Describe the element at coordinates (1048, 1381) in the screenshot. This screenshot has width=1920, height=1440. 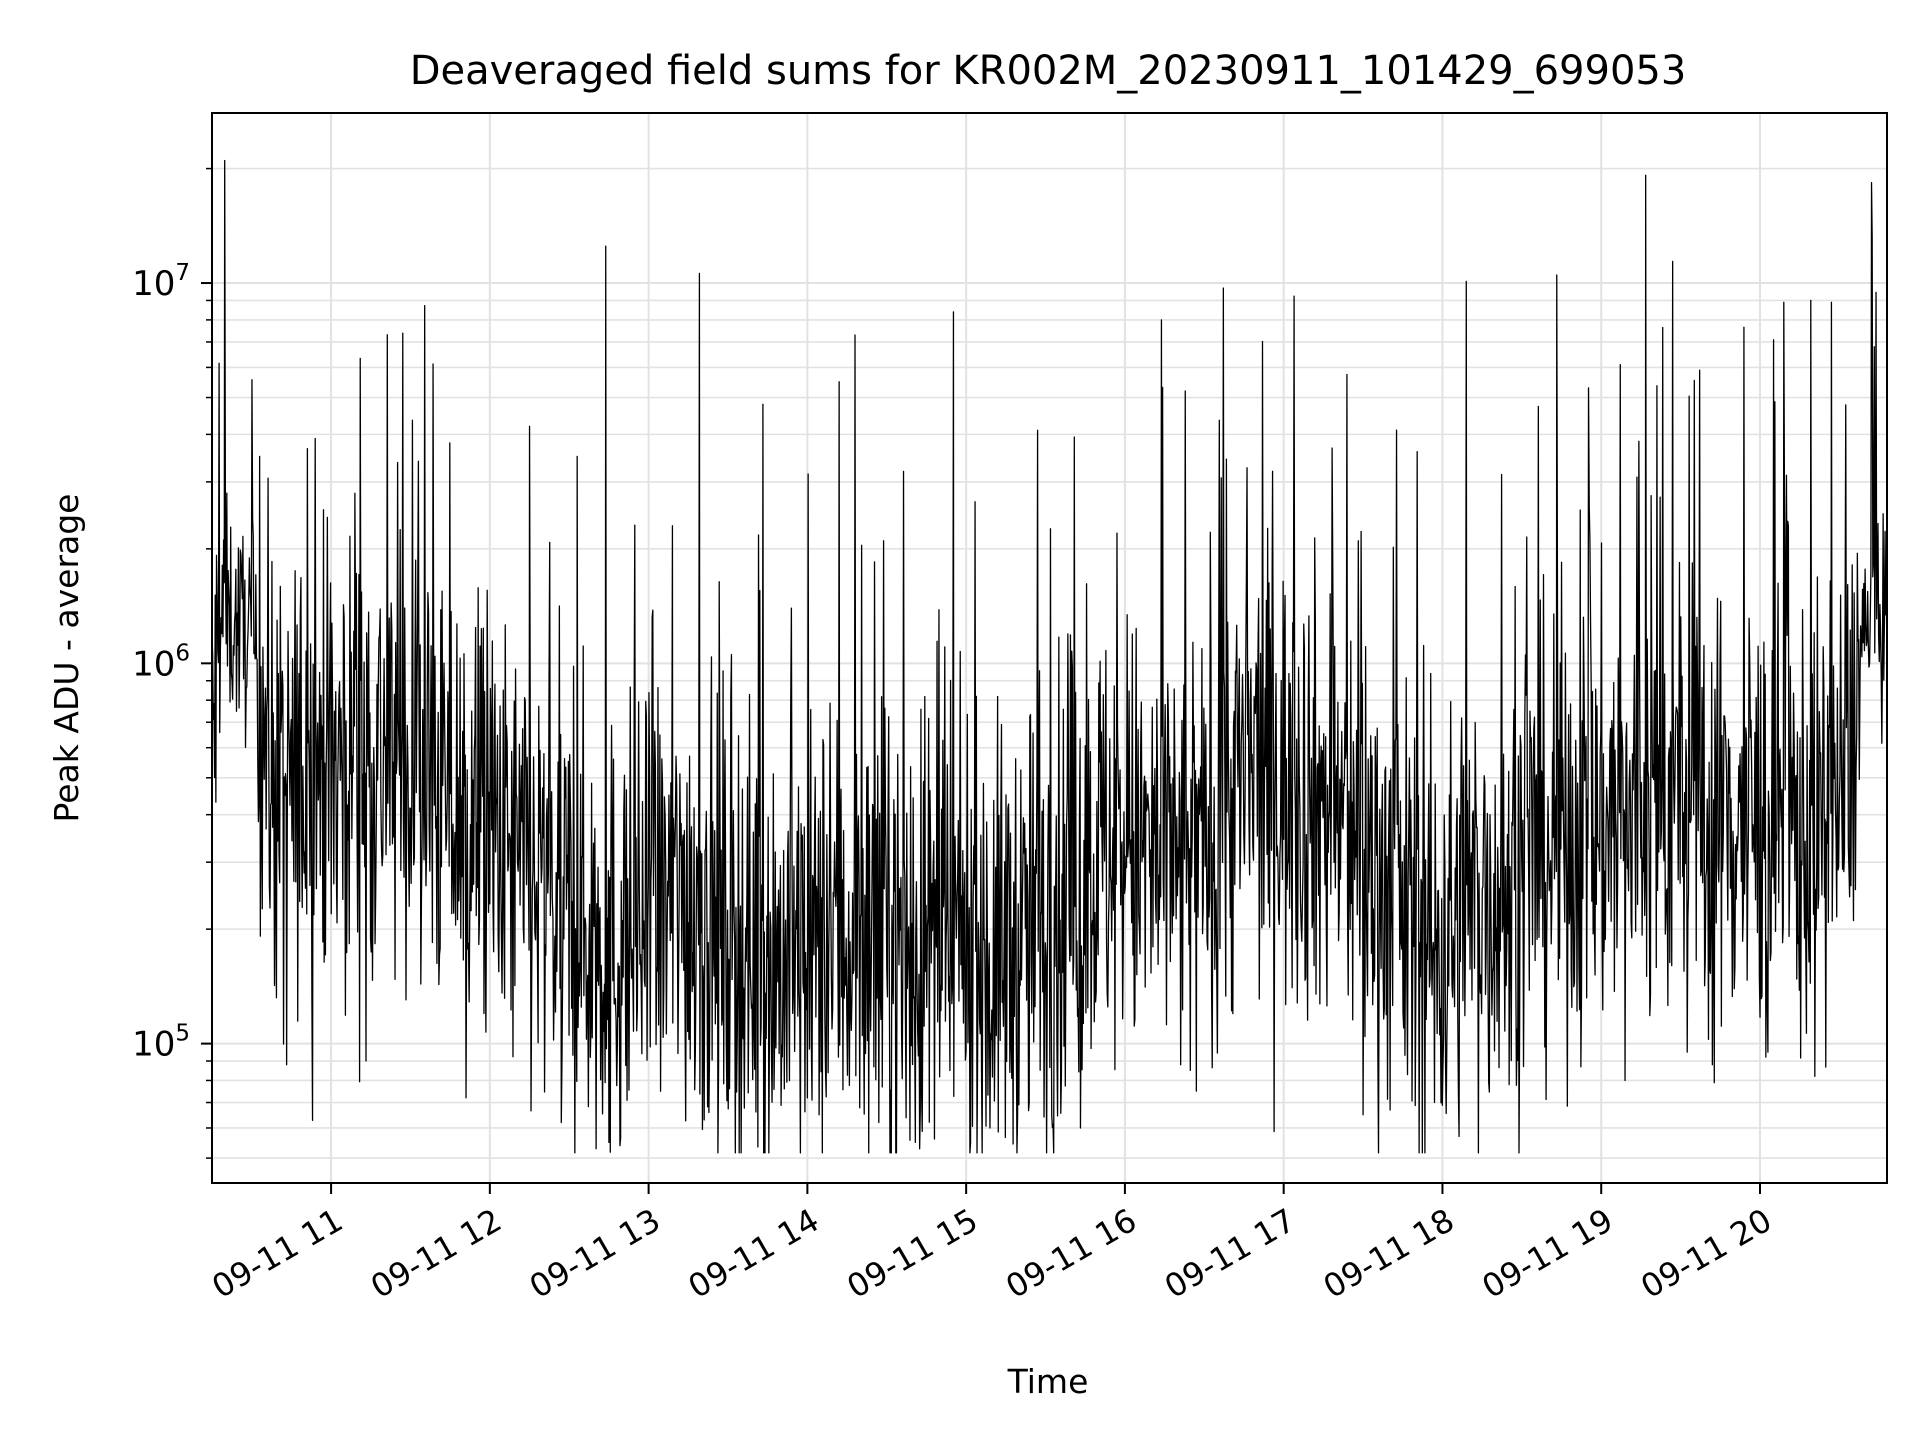
I see `x-axis-label: Time` at that location.